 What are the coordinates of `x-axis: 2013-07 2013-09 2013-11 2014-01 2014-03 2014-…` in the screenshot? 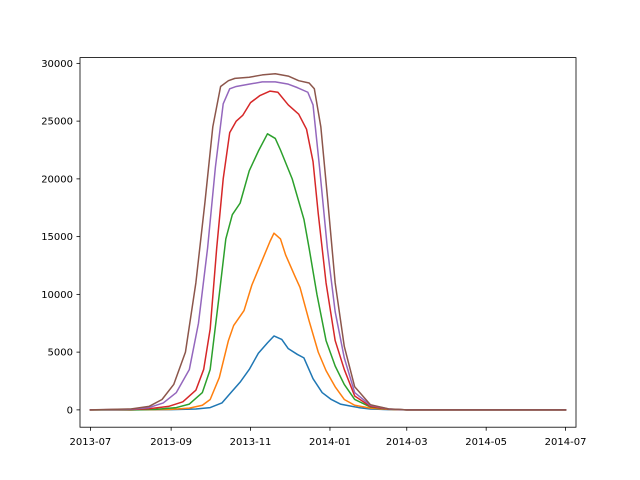 It's located at (328, 437).